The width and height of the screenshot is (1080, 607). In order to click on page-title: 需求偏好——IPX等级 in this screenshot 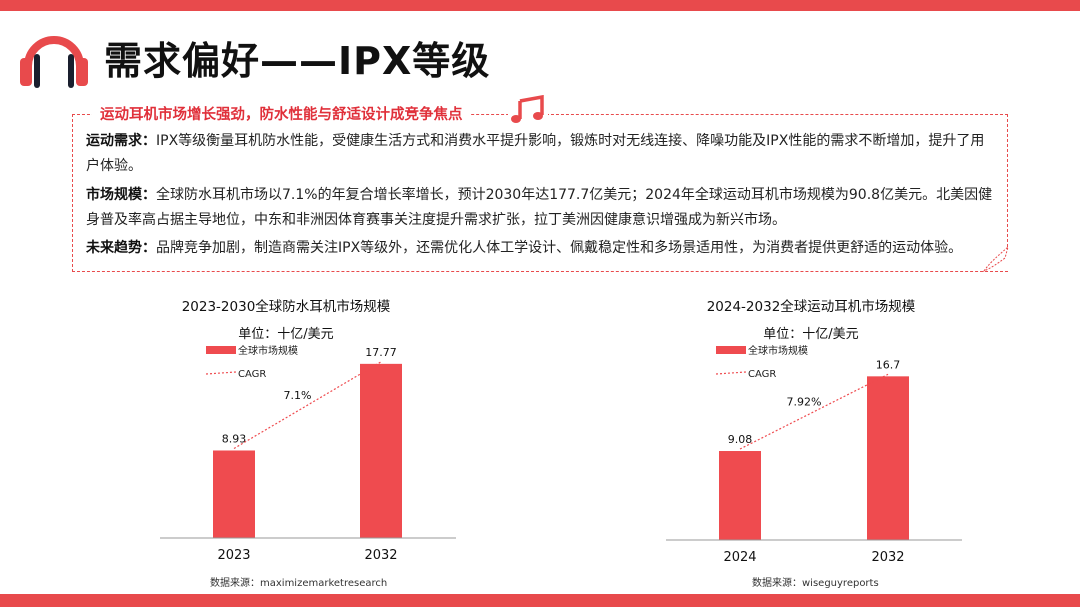, I will do `click(297, 61)`.